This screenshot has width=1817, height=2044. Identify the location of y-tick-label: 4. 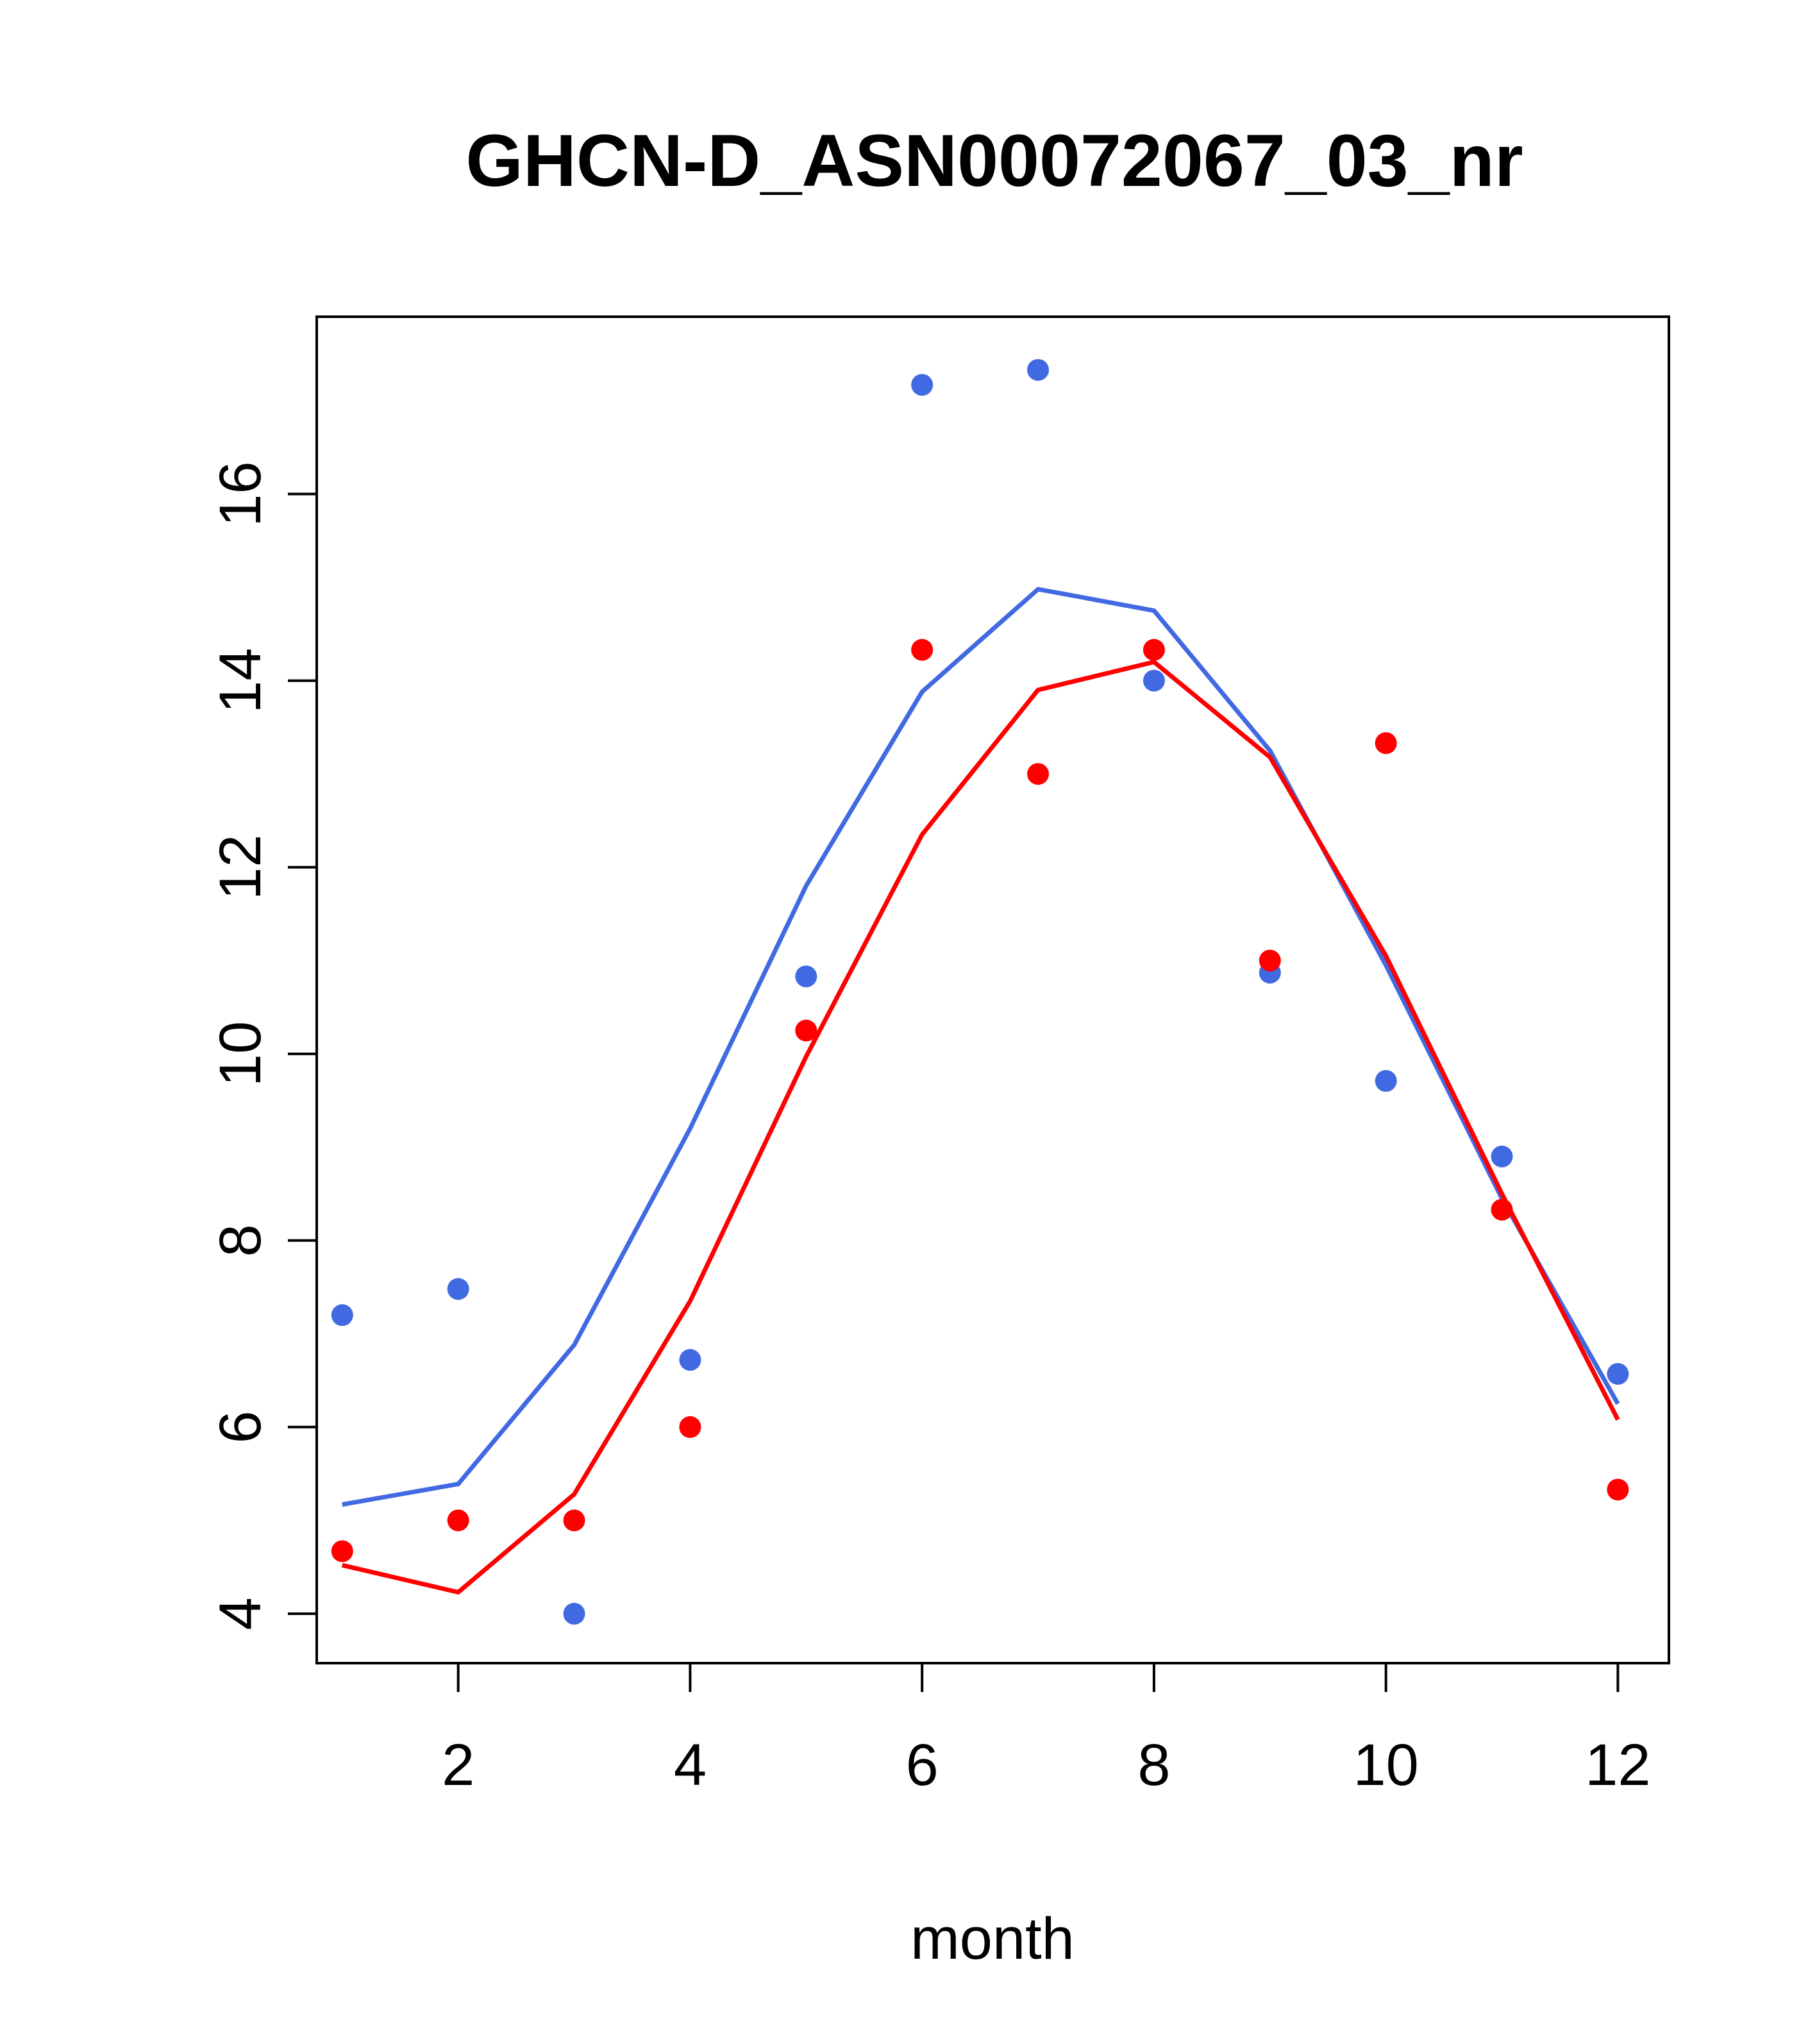
(240, 1613).